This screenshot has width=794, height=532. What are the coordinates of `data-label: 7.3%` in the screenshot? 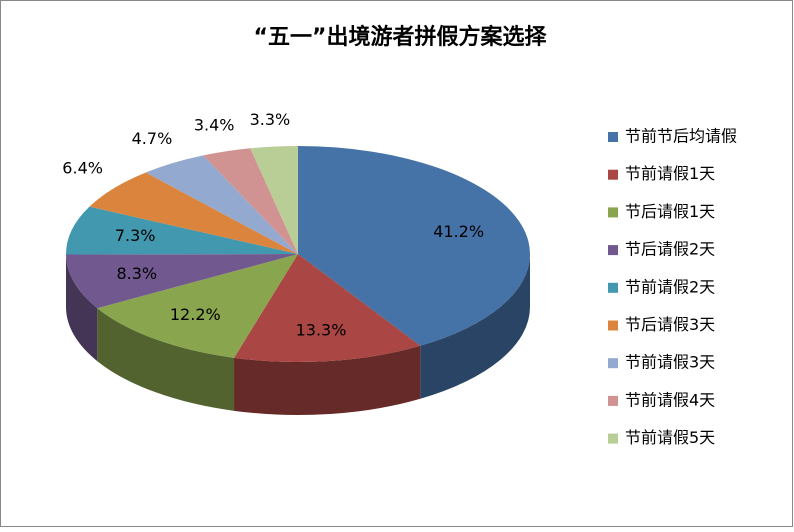 It's located at (135, 235).